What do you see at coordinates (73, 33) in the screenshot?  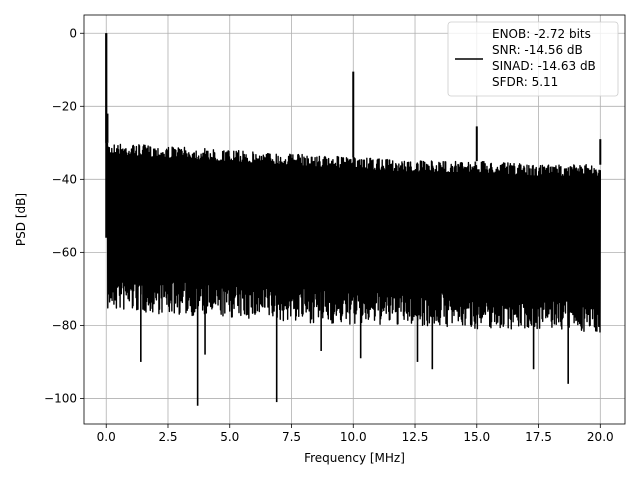 I see `y-tick-label: 0` at bounding box center [73, 33].